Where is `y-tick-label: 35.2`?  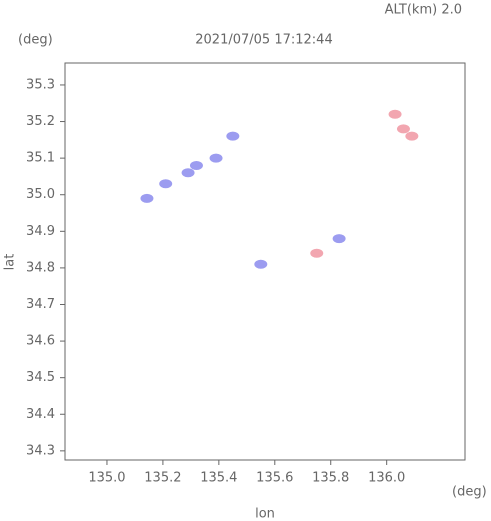 y-tick-label: 35.2 is located at coordinates (40, 121).